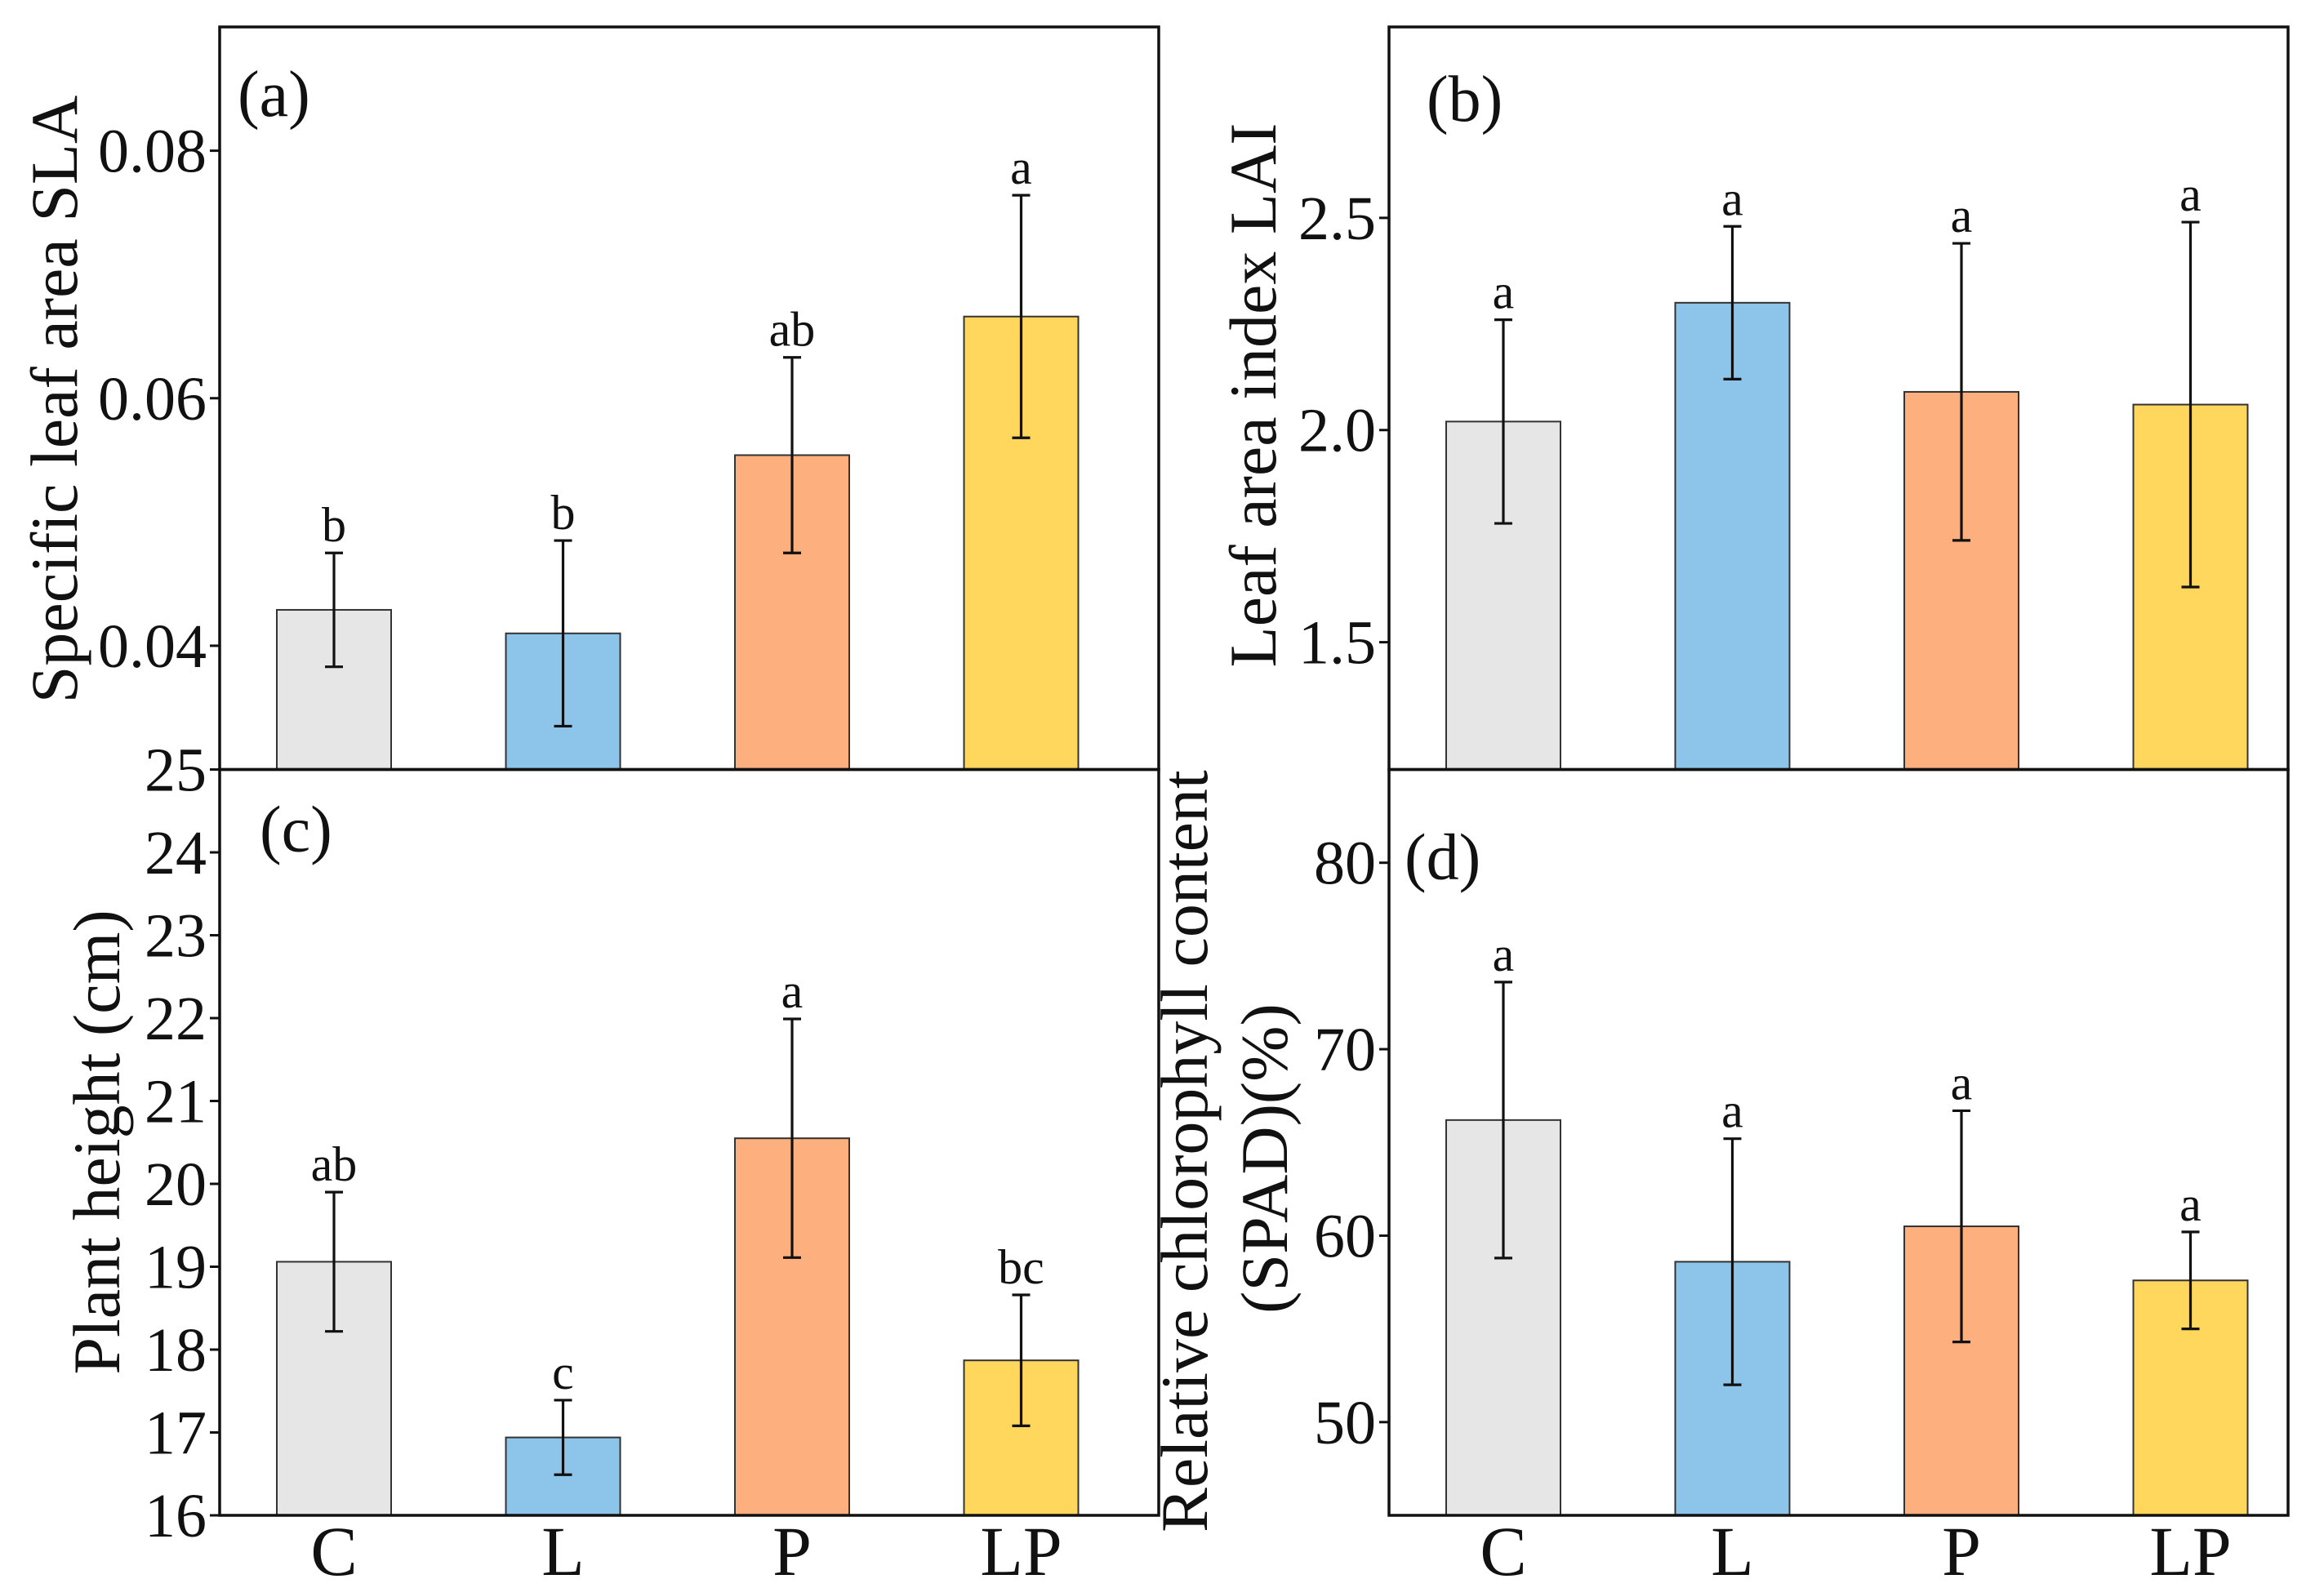 Image resolution: width=2324 pixels, height=1588 pixels. Describe the element at coordinates (333, 1550) in the screenshot. I see `panel-c-x-tick-label-c: C` at that location.